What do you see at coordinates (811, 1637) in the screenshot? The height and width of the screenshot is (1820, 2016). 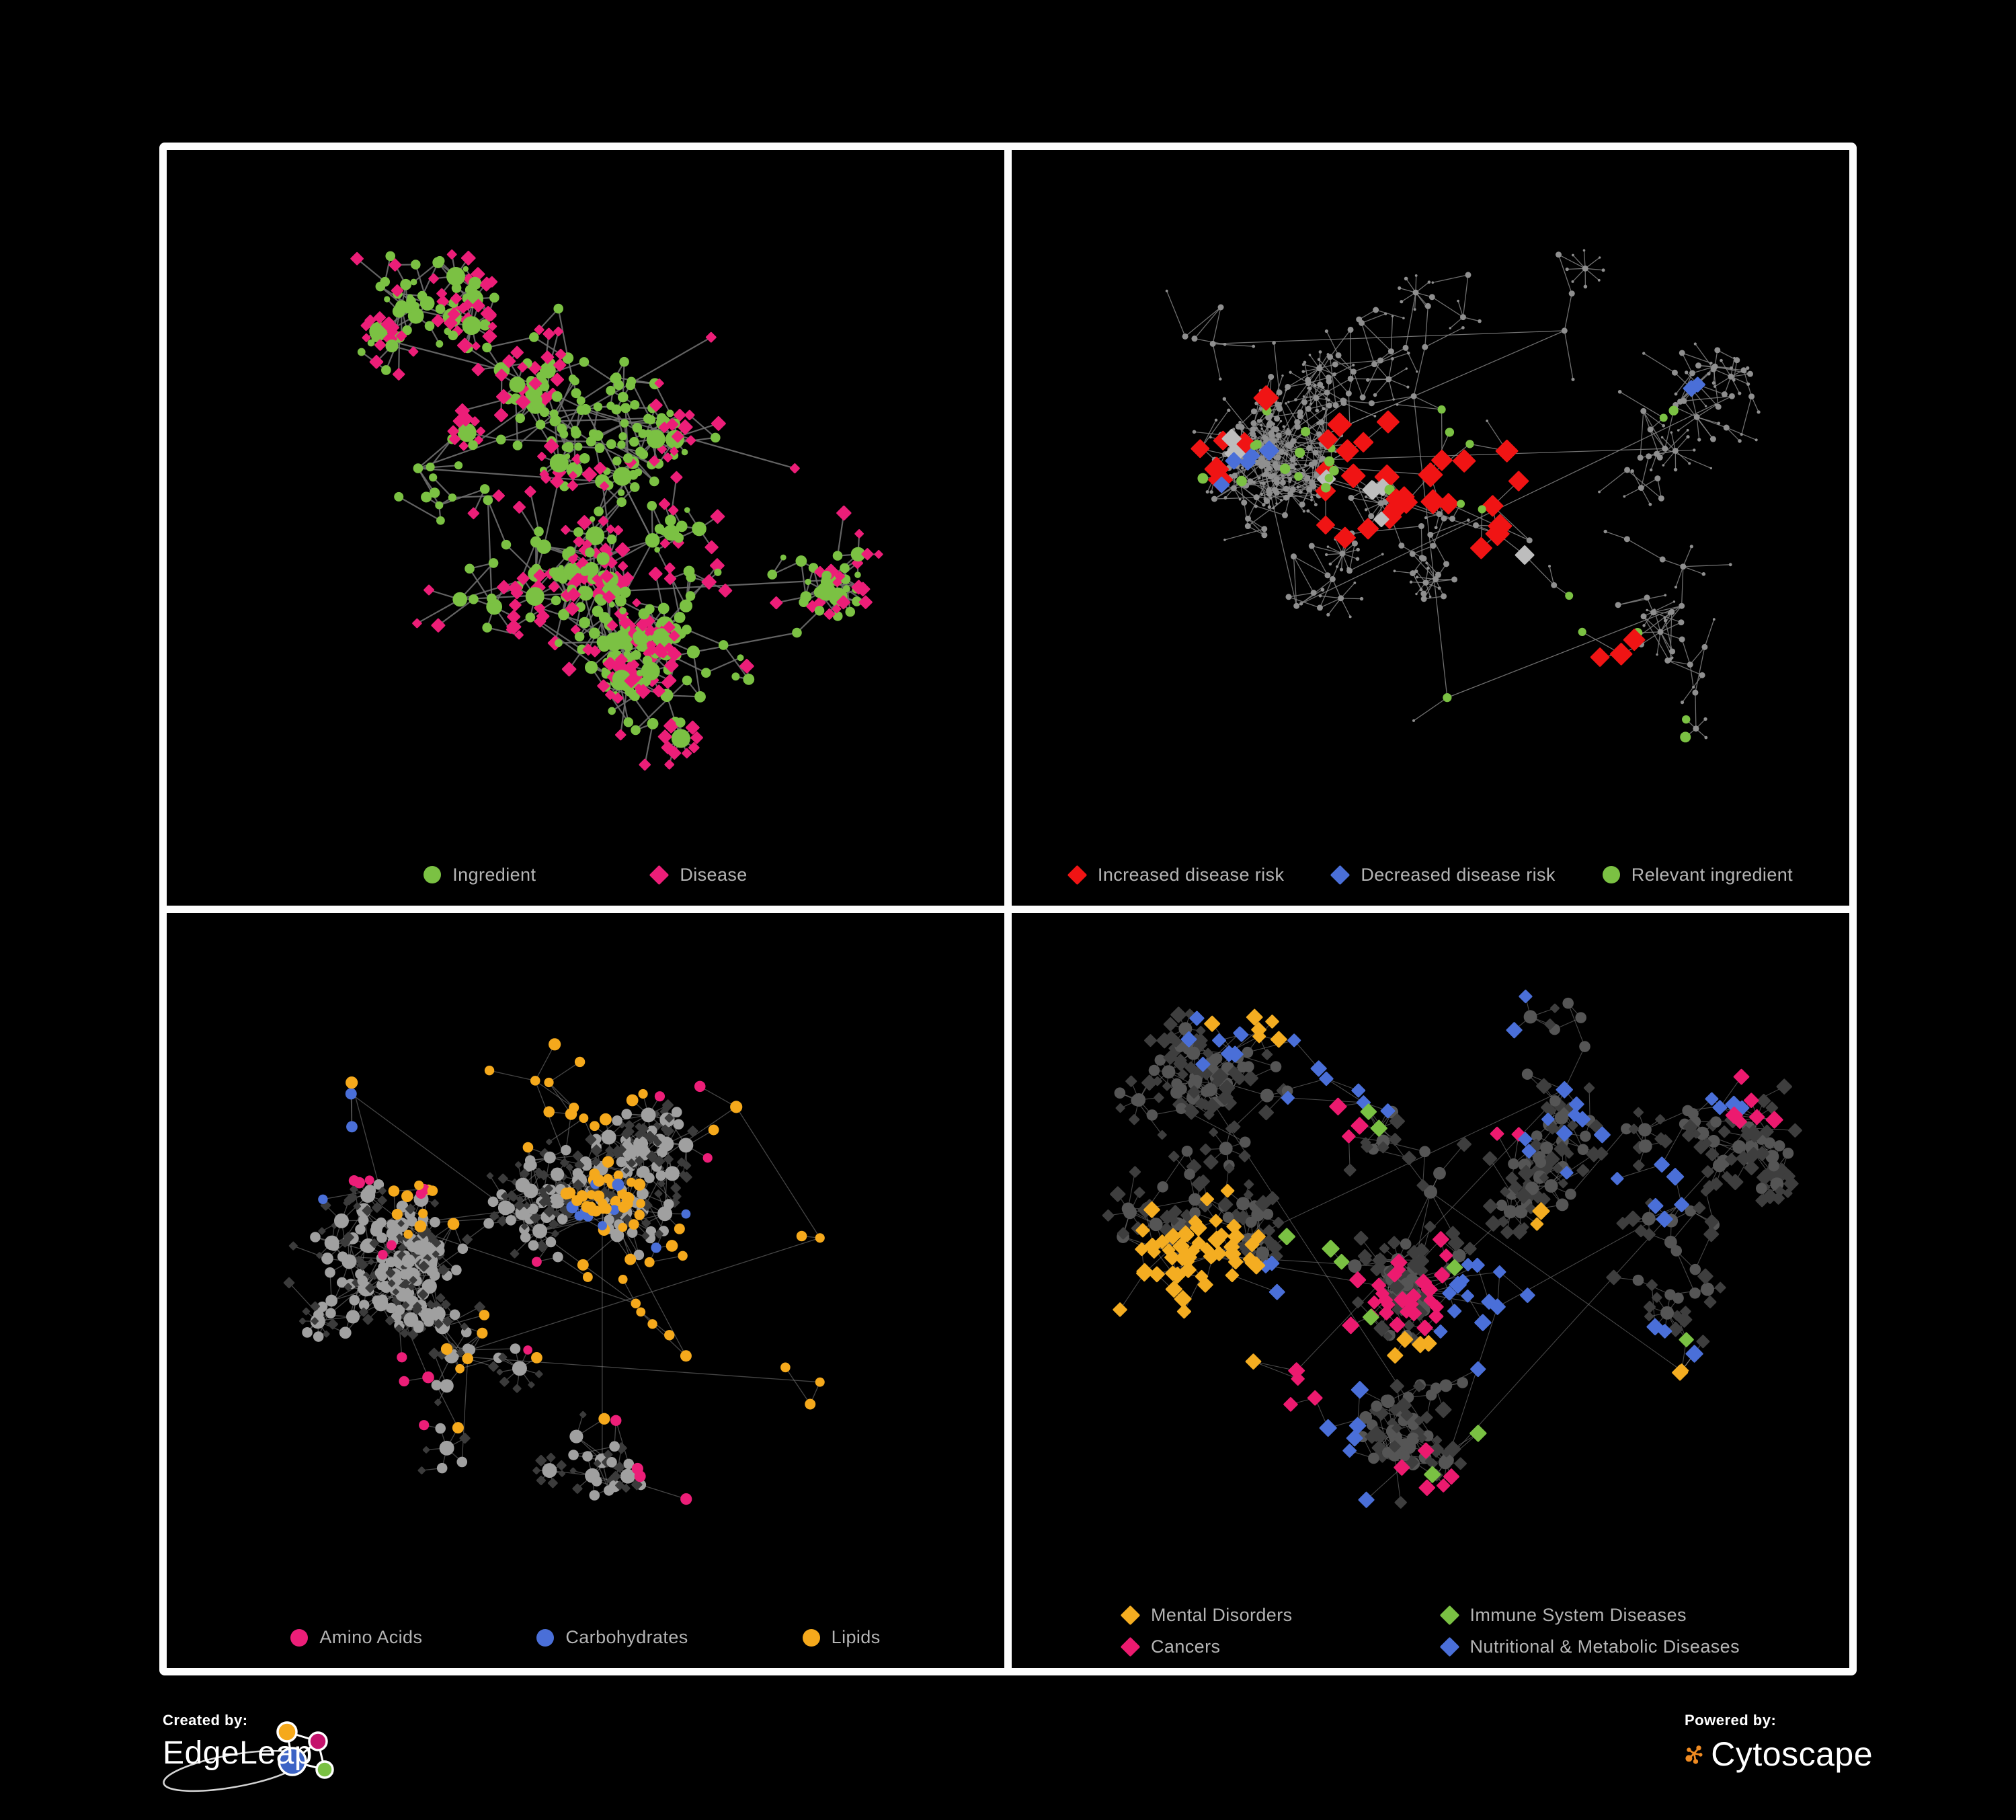 I see `lipids-marker-icon` at bounding box center [811, 1637].